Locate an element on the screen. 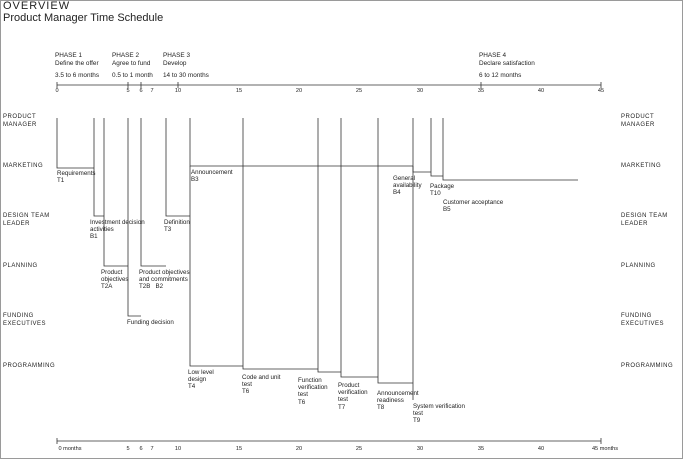 Image resolution: width=683 pixels, height=459 pixels. phase-1-desc: Define the offer is located at coordinates (77, 63).